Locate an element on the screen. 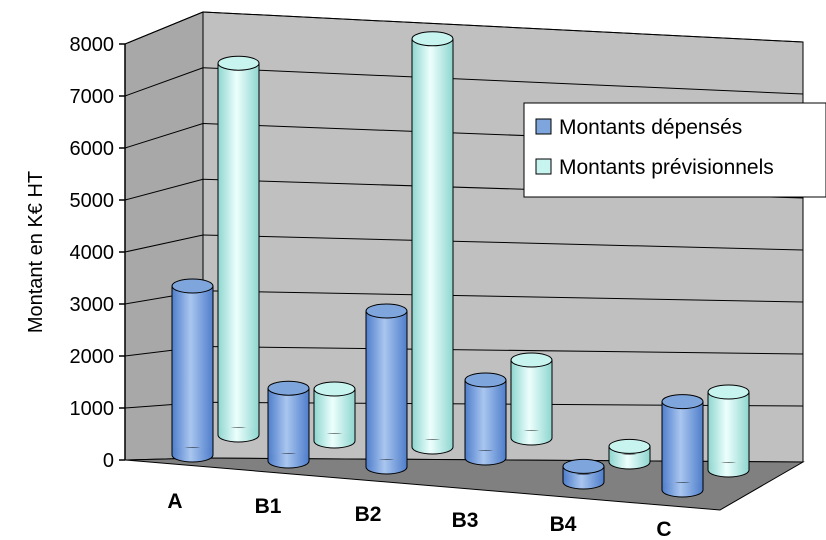 The image size is (826, 540). x-tick-label: B1 is located at coordinates (268, 506).